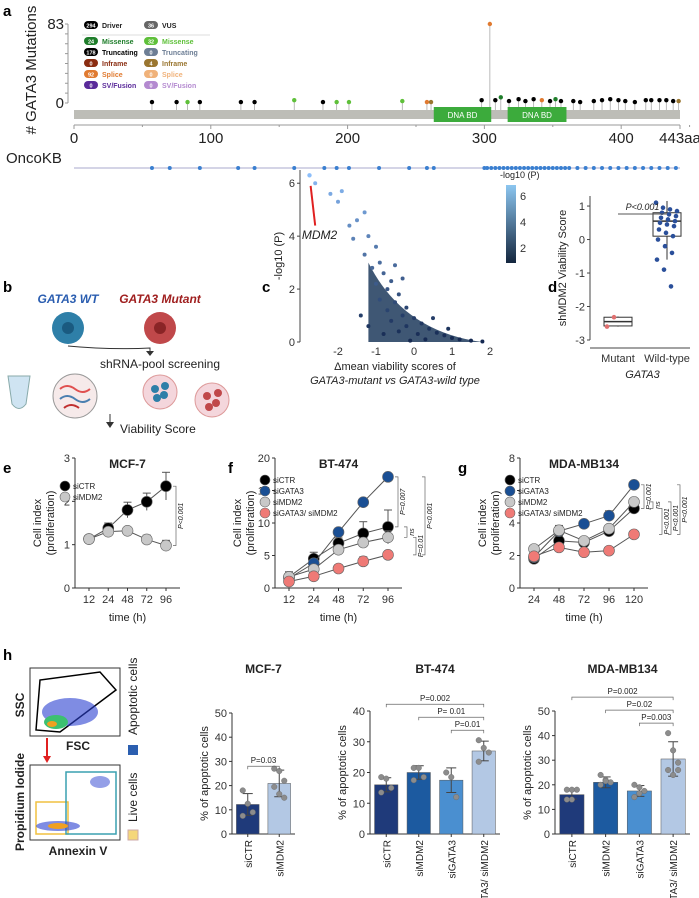 The image size is (699, 898). What do you see at coordinates (74, 138) in the screenshot?
I see `x-tick-label: 0` at bounding box center [74, 138].